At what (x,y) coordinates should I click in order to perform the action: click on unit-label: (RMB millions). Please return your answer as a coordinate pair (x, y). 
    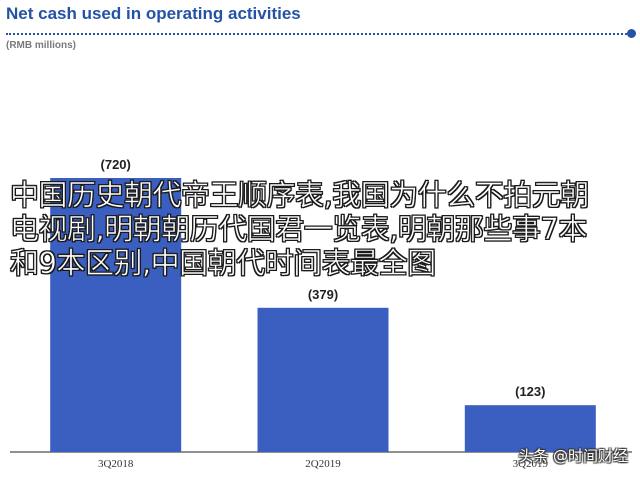
    Looking at the image, I should click on (41, 45).